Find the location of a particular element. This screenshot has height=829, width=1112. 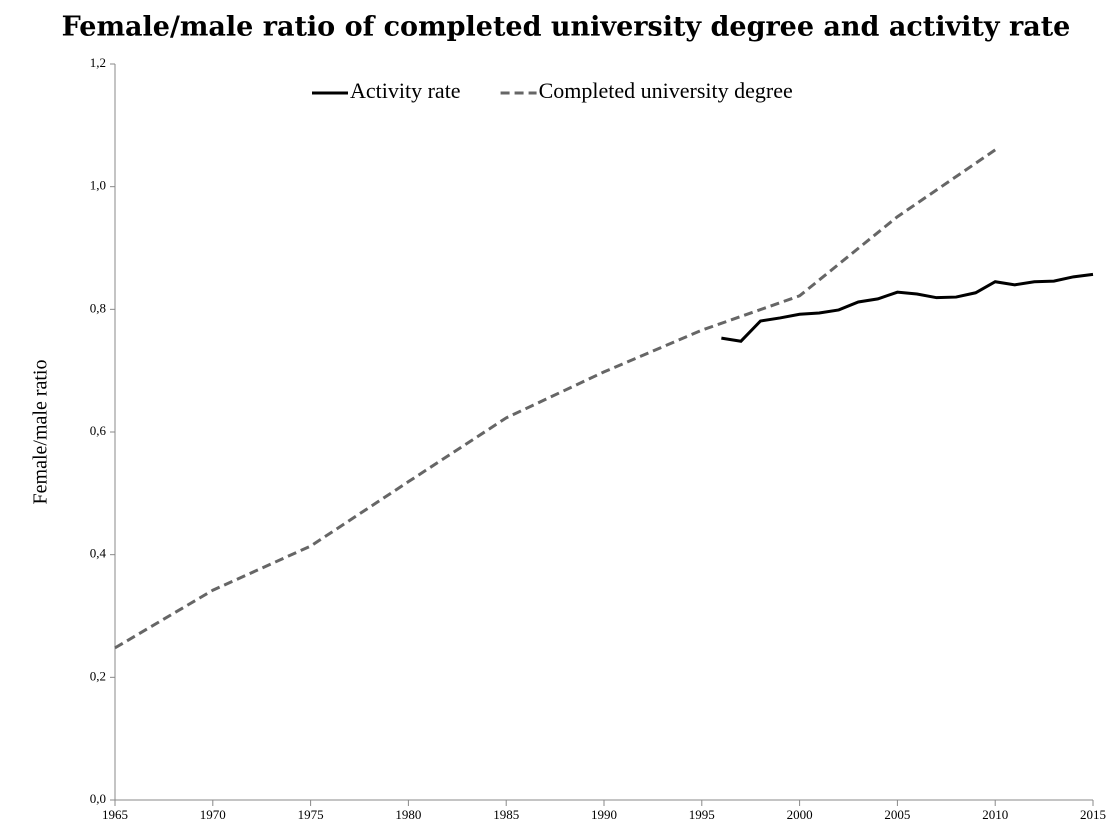

x-tick-label: 1995 is located at coordinates (702, 814).